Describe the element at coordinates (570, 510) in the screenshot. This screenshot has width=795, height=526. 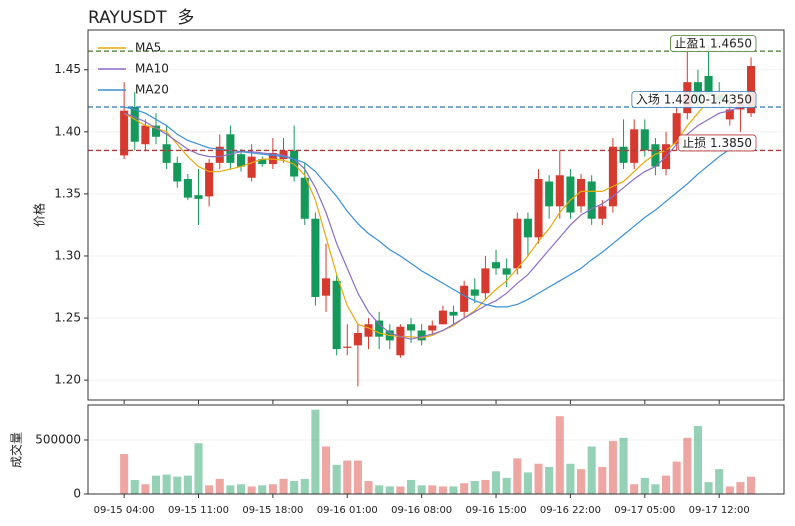
I see `x-tick-label: 09-16 22:00` at that location.